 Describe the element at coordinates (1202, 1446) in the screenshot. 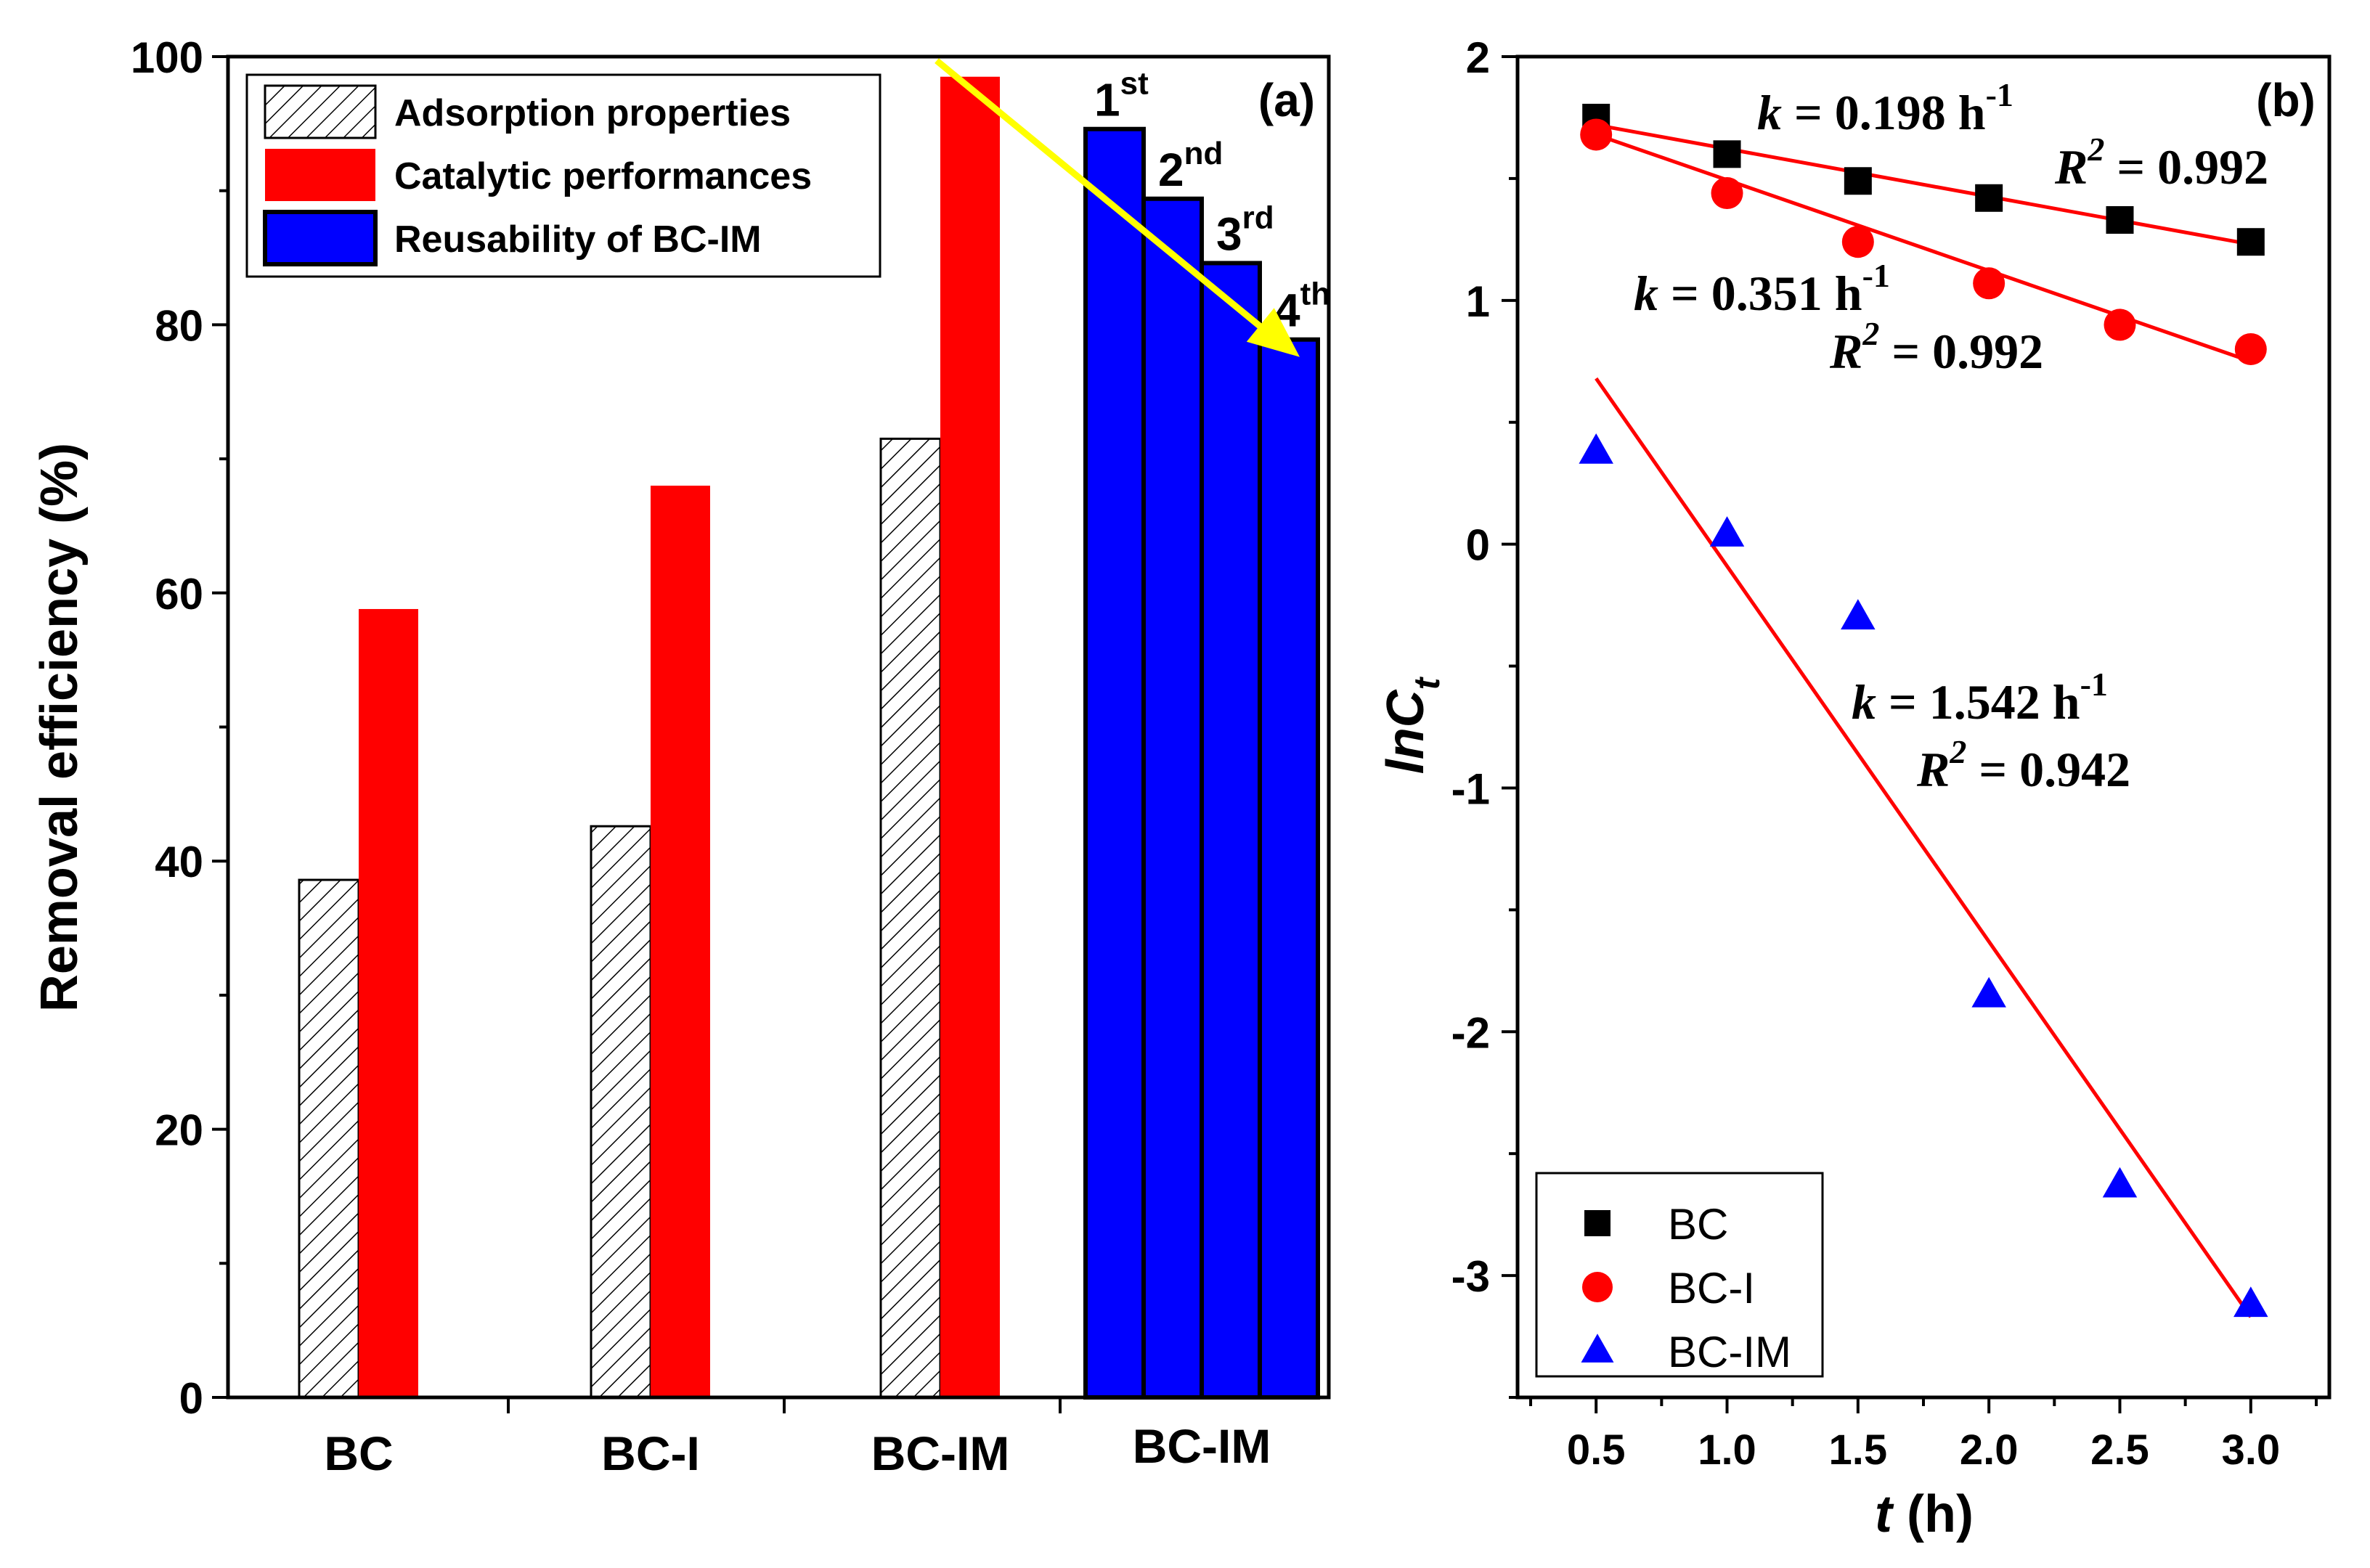

I see `x-category-label-reuse: BC-IM` at that location.